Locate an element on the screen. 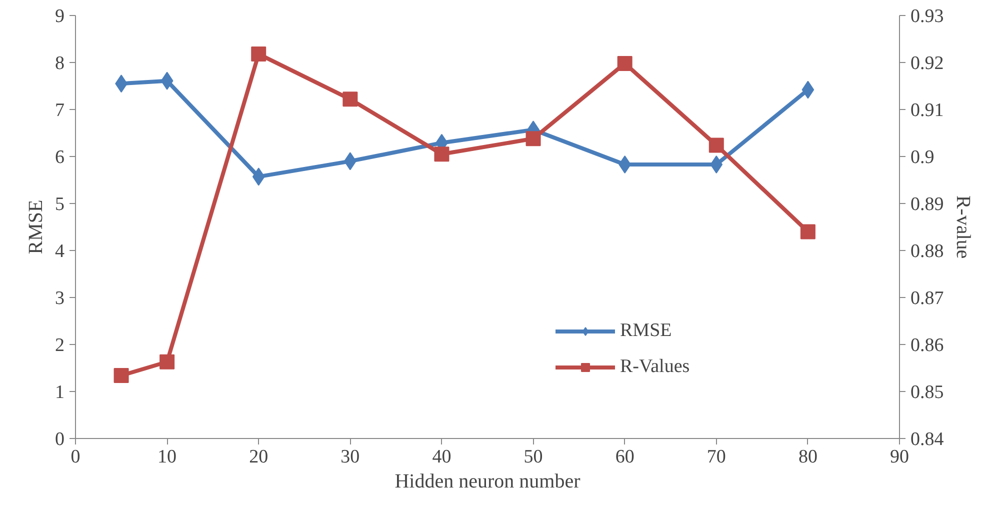  y-tick-label: 5 is located at coordinates (59, 204).